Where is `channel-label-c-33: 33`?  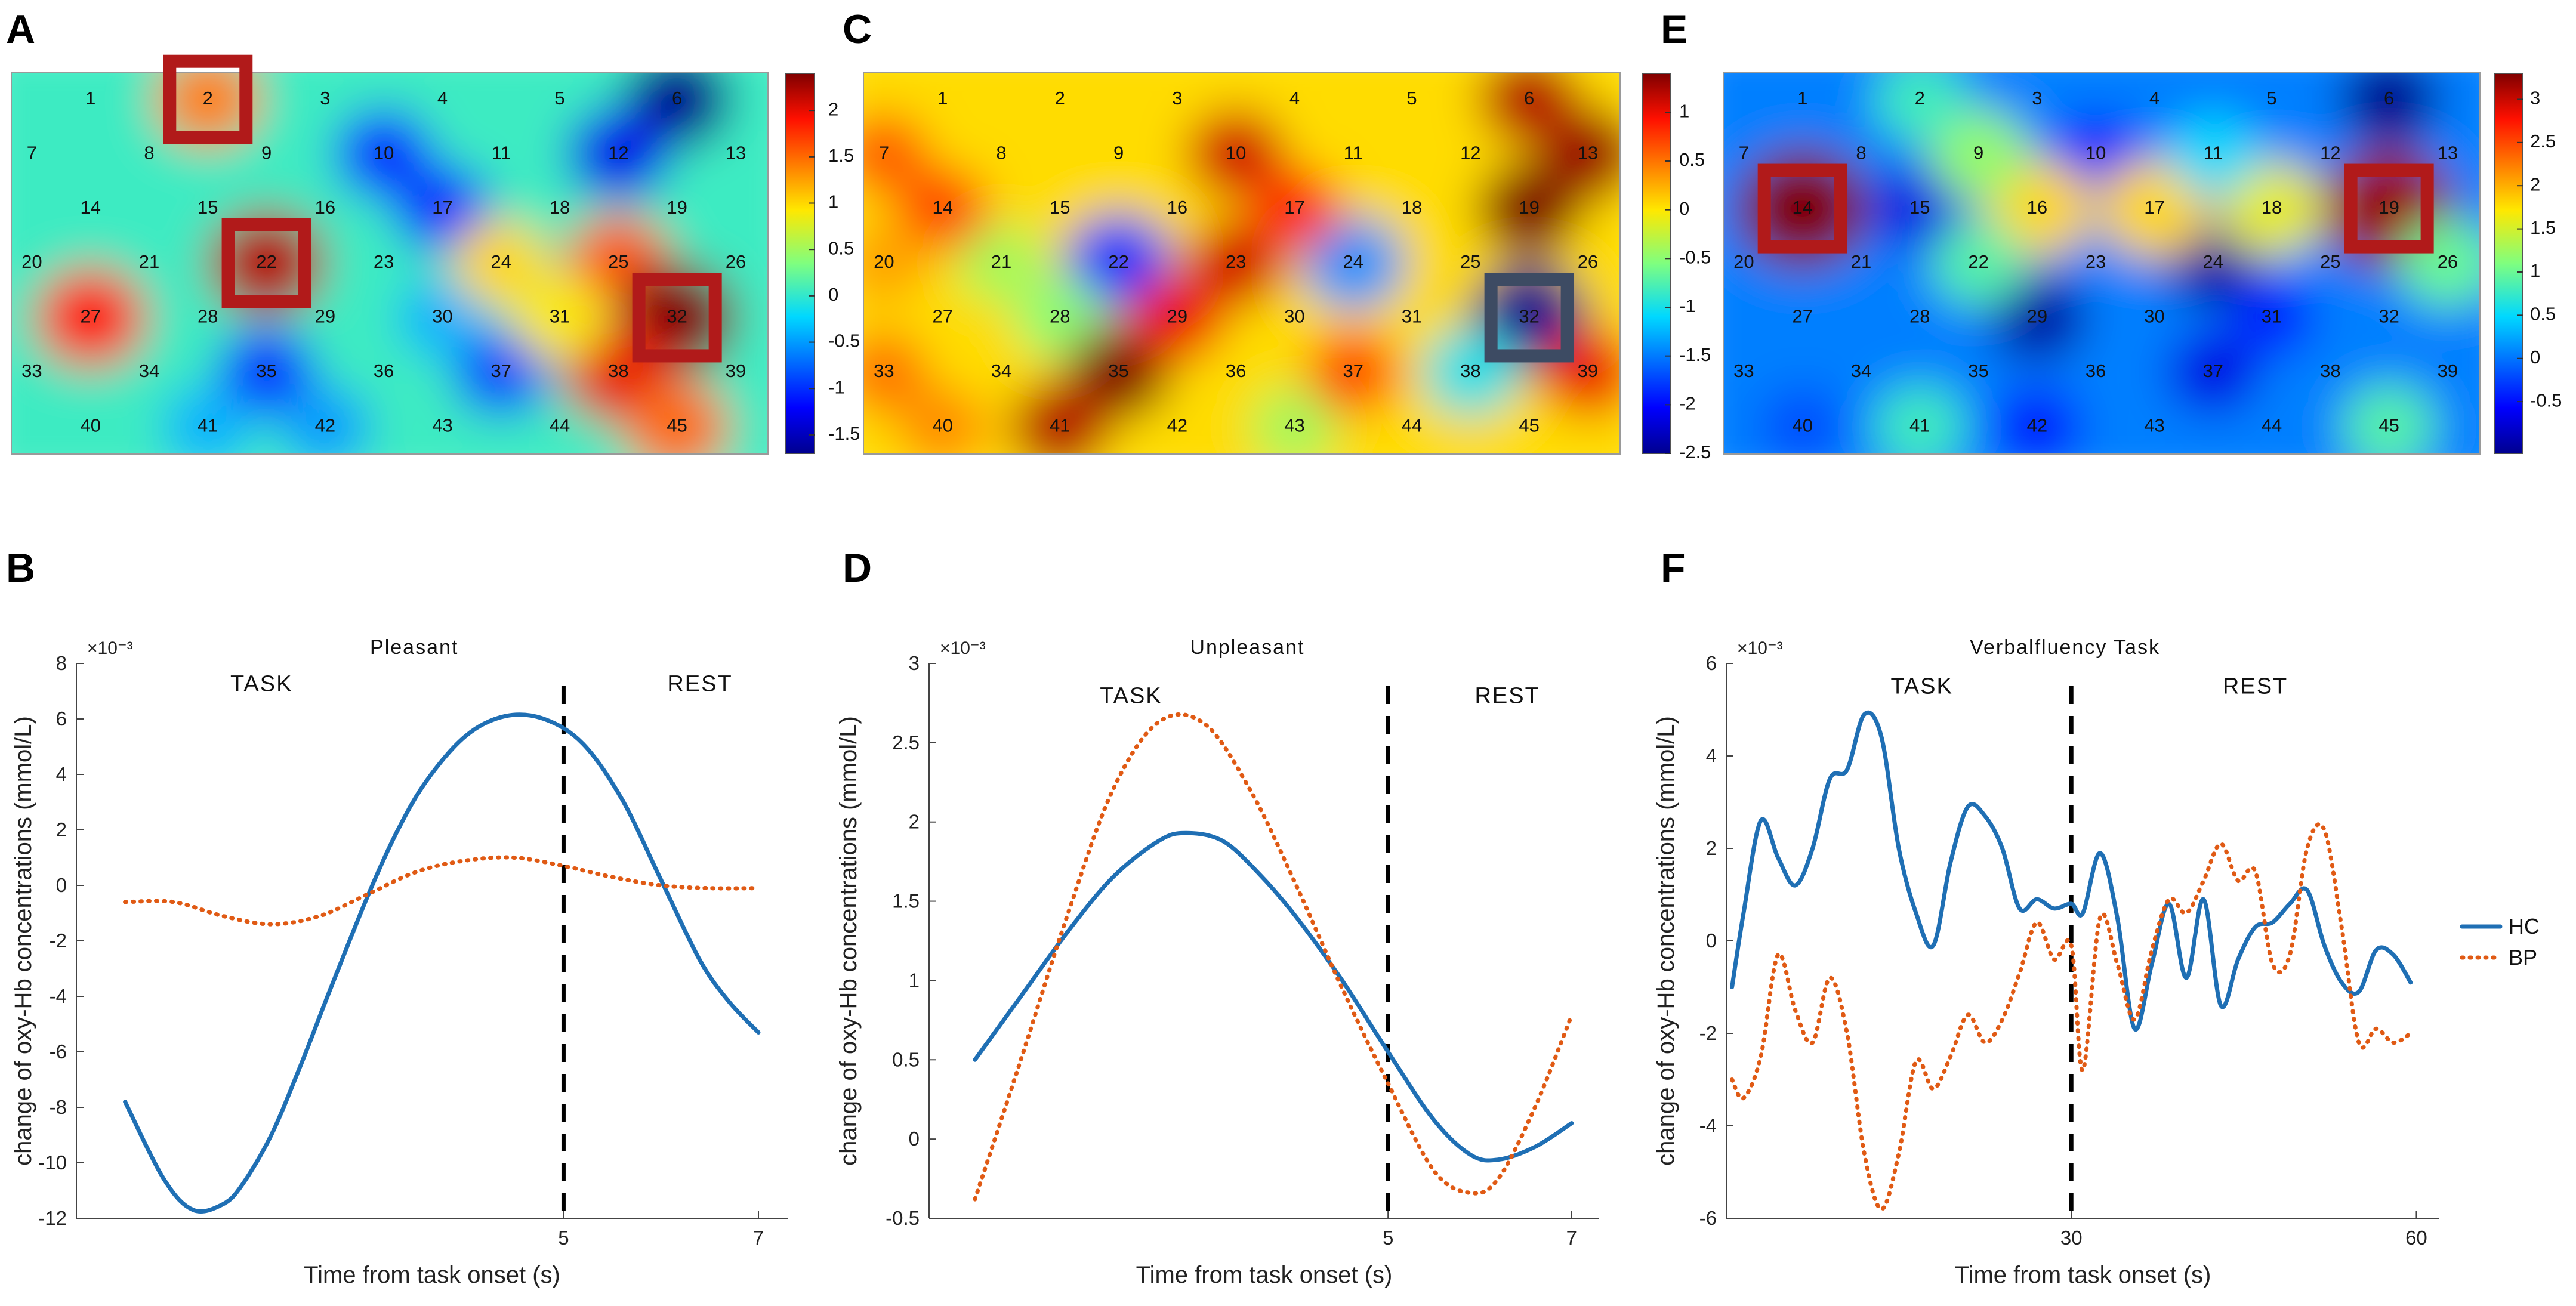
channel-label-c-33: 33 is located at coordinates (884, 370).